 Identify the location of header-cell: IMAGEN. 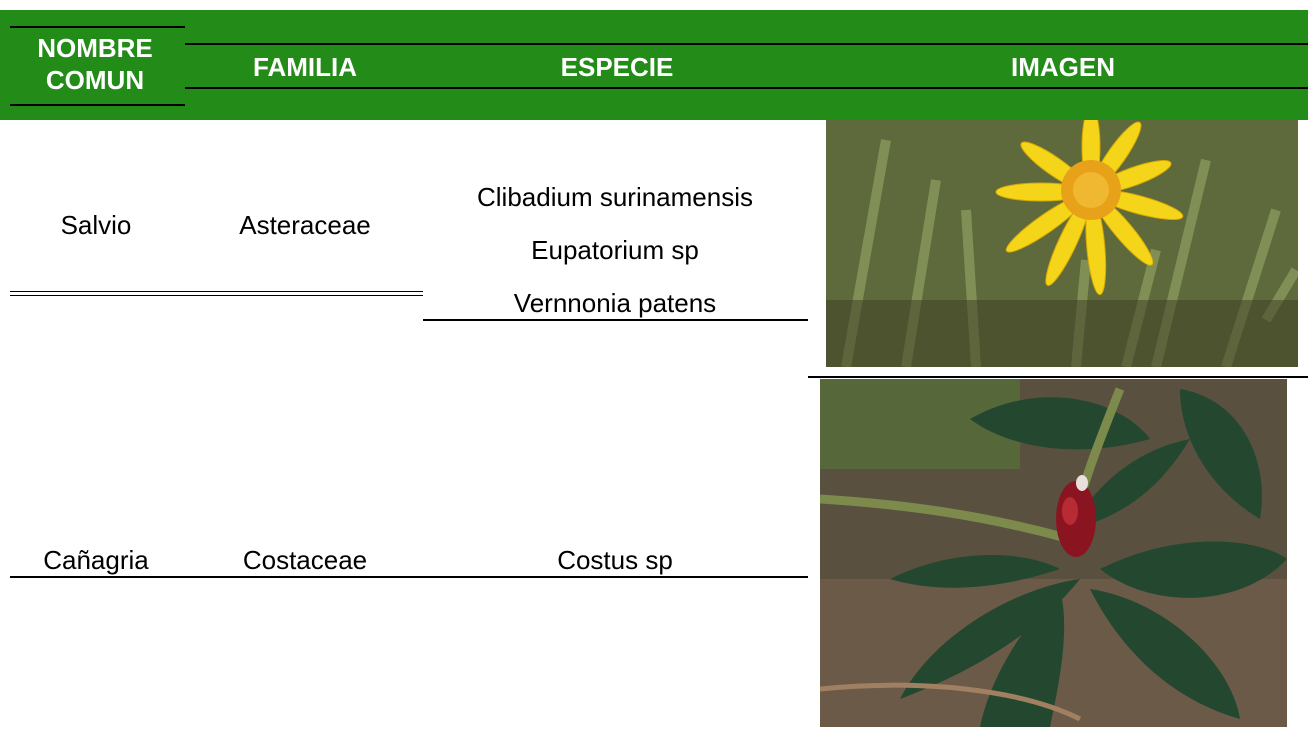
(1063, 67).